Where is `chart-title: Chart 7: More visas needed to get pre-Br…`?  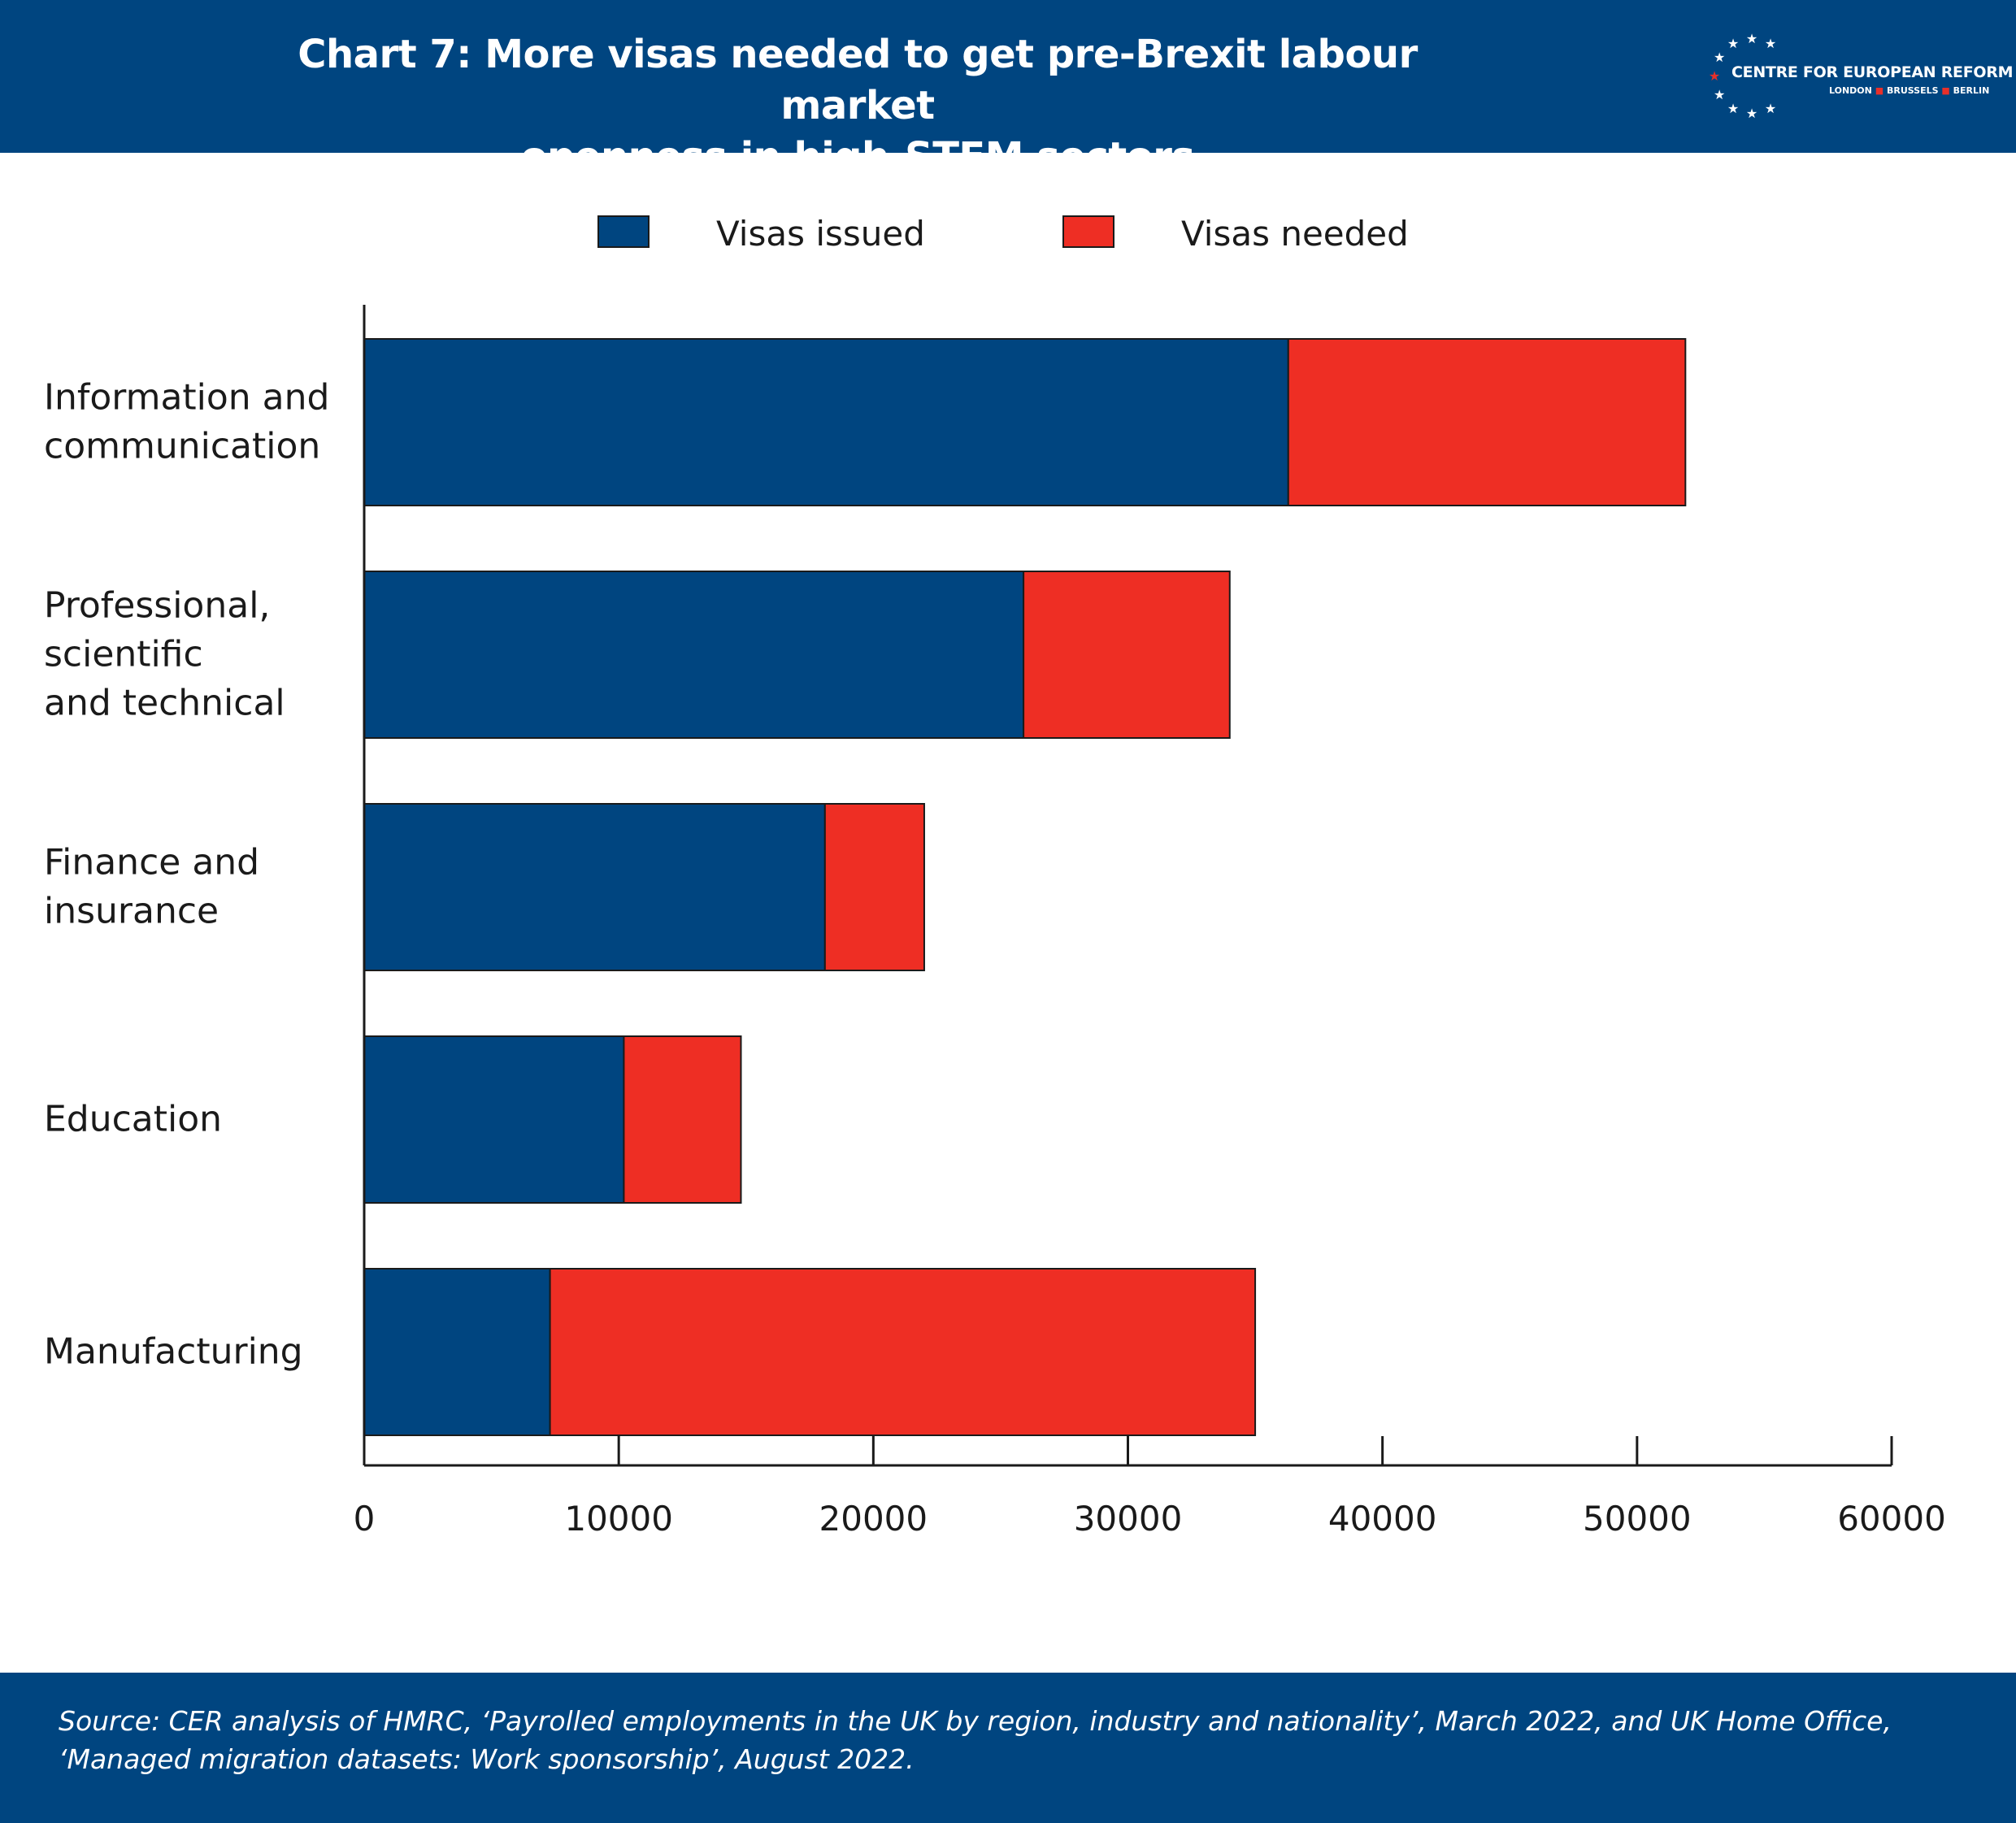
chart-title: Chart 7: More visas needed to get pre-Br… is located at coordinates (857, 106).